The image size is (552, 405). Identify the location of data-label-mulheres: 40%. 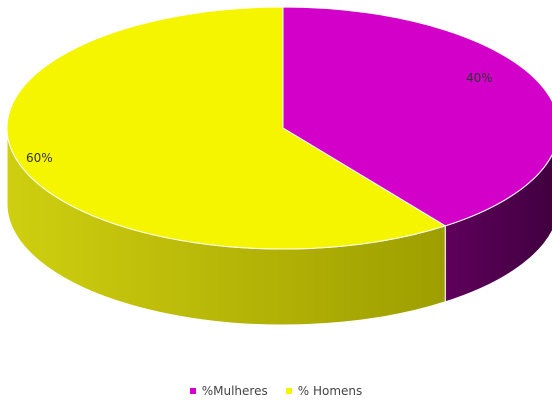
(479, 78).